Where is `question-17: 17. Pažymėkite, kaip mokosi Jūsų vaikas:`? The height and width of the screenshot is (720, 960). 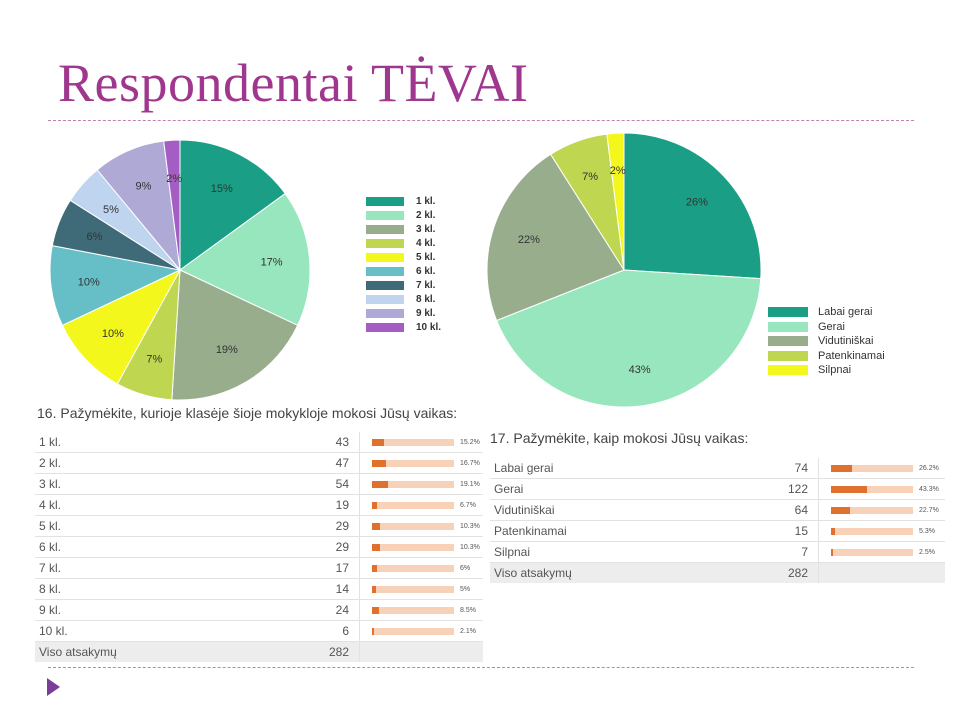 question-17: 17. Pažymėkite, kaip mokosi Jūsų vaikas: is located at coordinates (619, 438).